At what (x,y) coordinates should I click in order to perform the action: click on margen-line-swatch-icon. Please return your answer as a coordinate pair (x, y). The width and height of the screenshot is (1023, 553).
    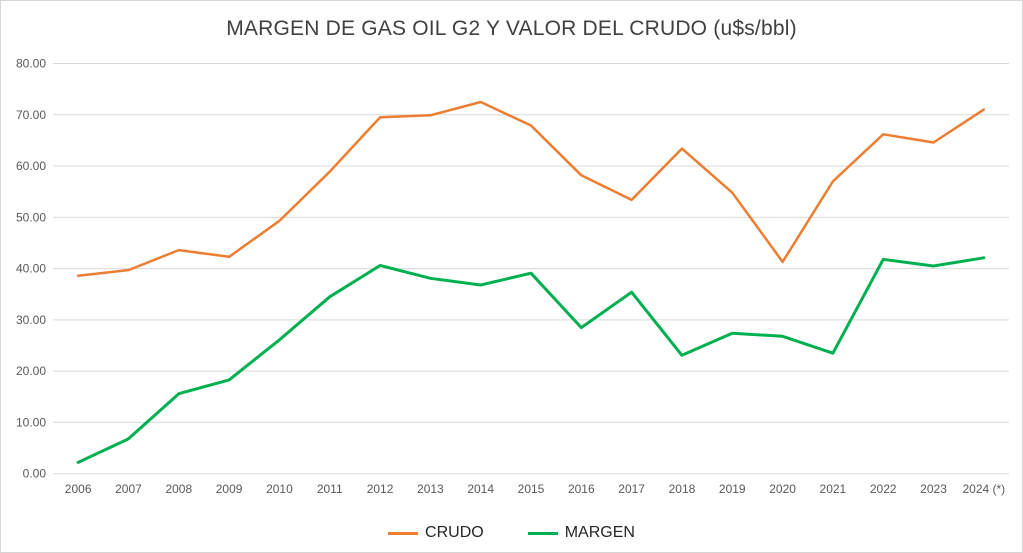
    Looking at the image, I should click on (542, 533).